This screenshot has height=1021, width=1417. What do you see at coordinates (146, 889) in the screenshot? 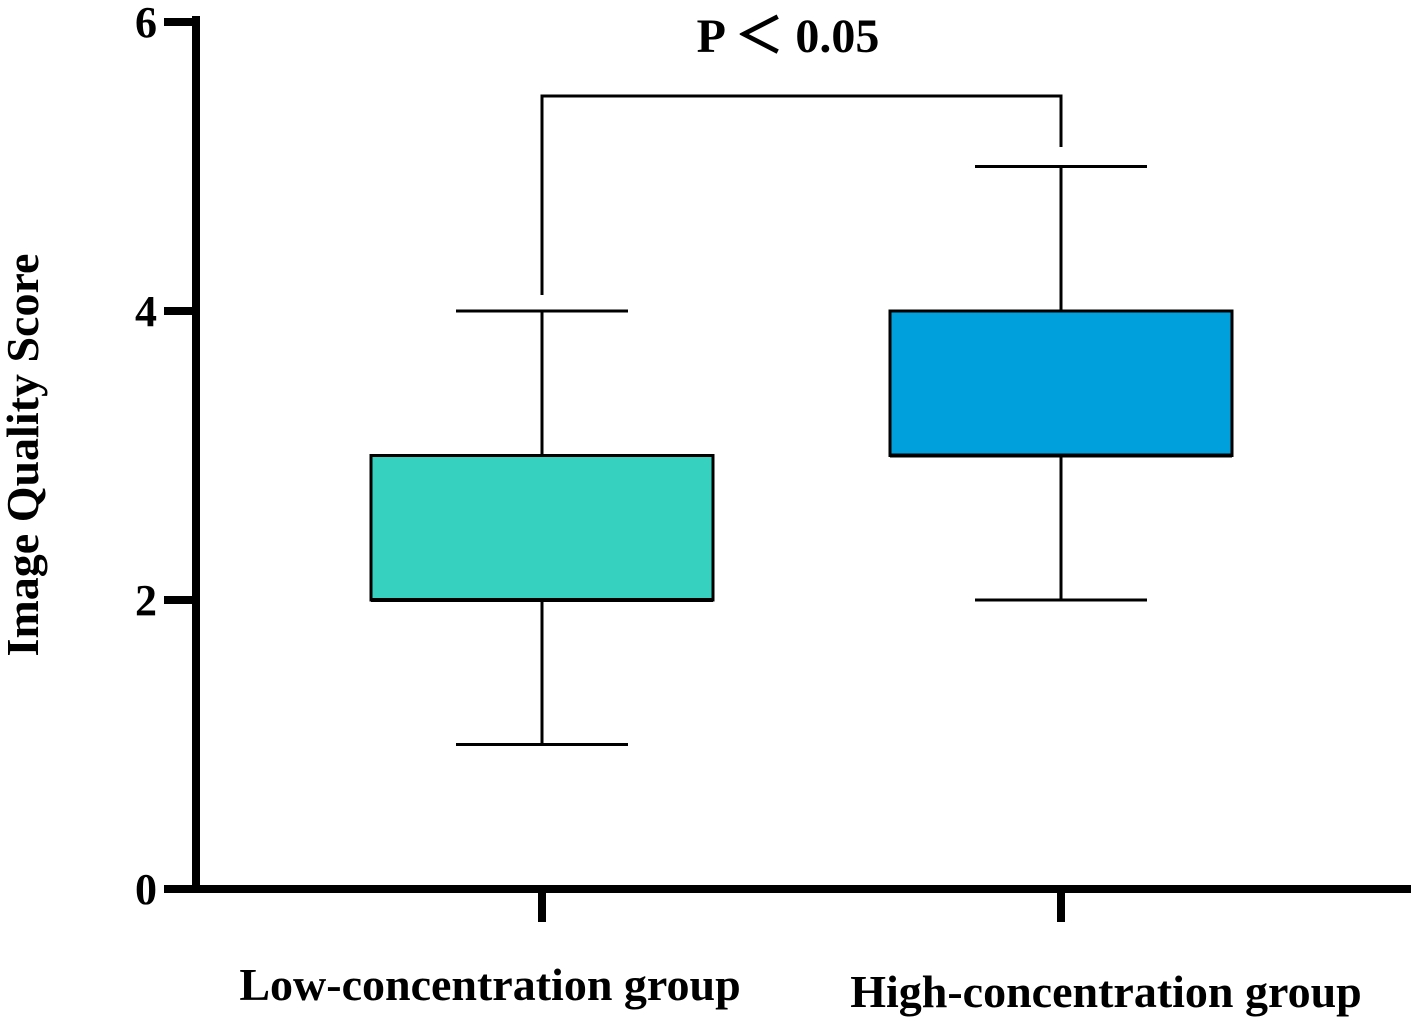
I see `y-tick-label-0: 0` at bounding box center [146, 889].